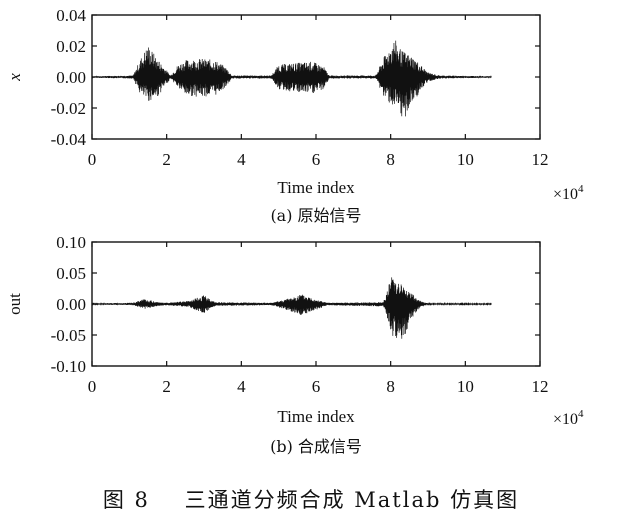 This screenshot has width=622, height=529. Describe the element at coordinates (14, 77) in the screenshot. I see `panel-a-y-axis-label: x` at that location.